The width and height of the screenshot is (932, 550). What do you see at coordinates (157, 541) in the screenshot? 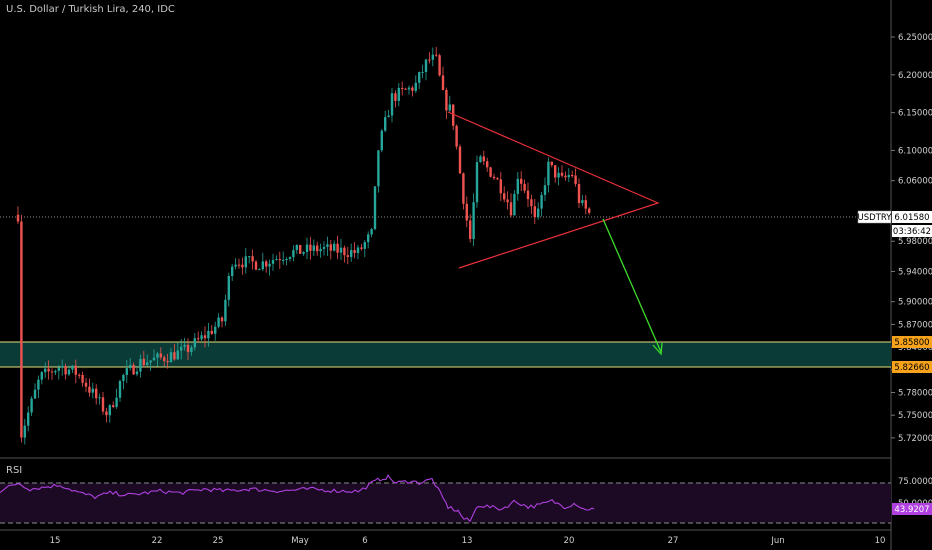
I see `time-tick-label: 22` at bounding box center [157, 541].